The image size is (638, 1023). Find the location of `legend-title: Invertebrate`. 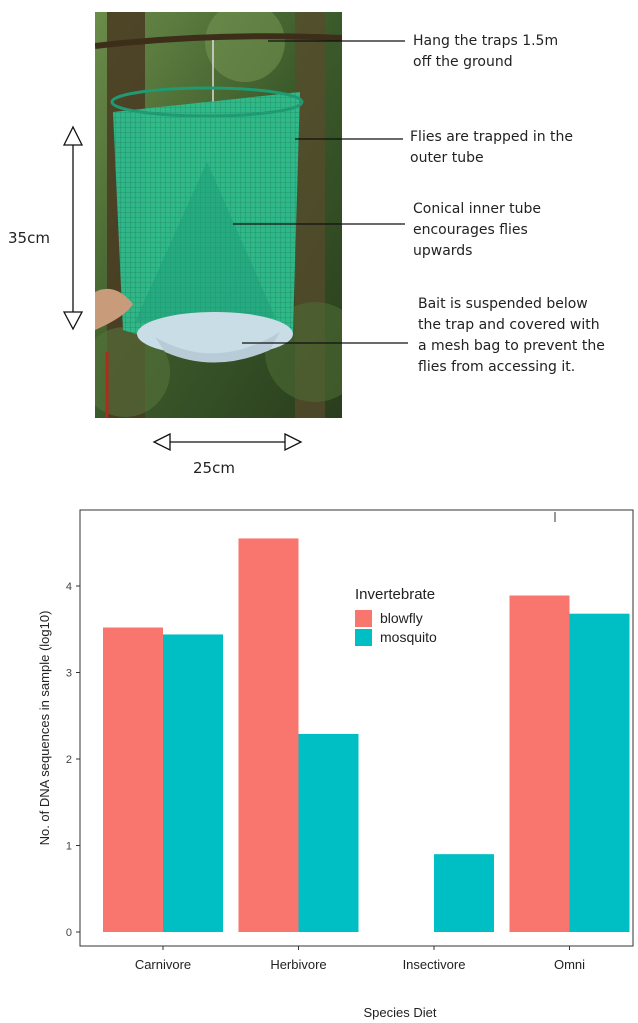

legend-title: Invertebrate is located at coordinates (395, 594).